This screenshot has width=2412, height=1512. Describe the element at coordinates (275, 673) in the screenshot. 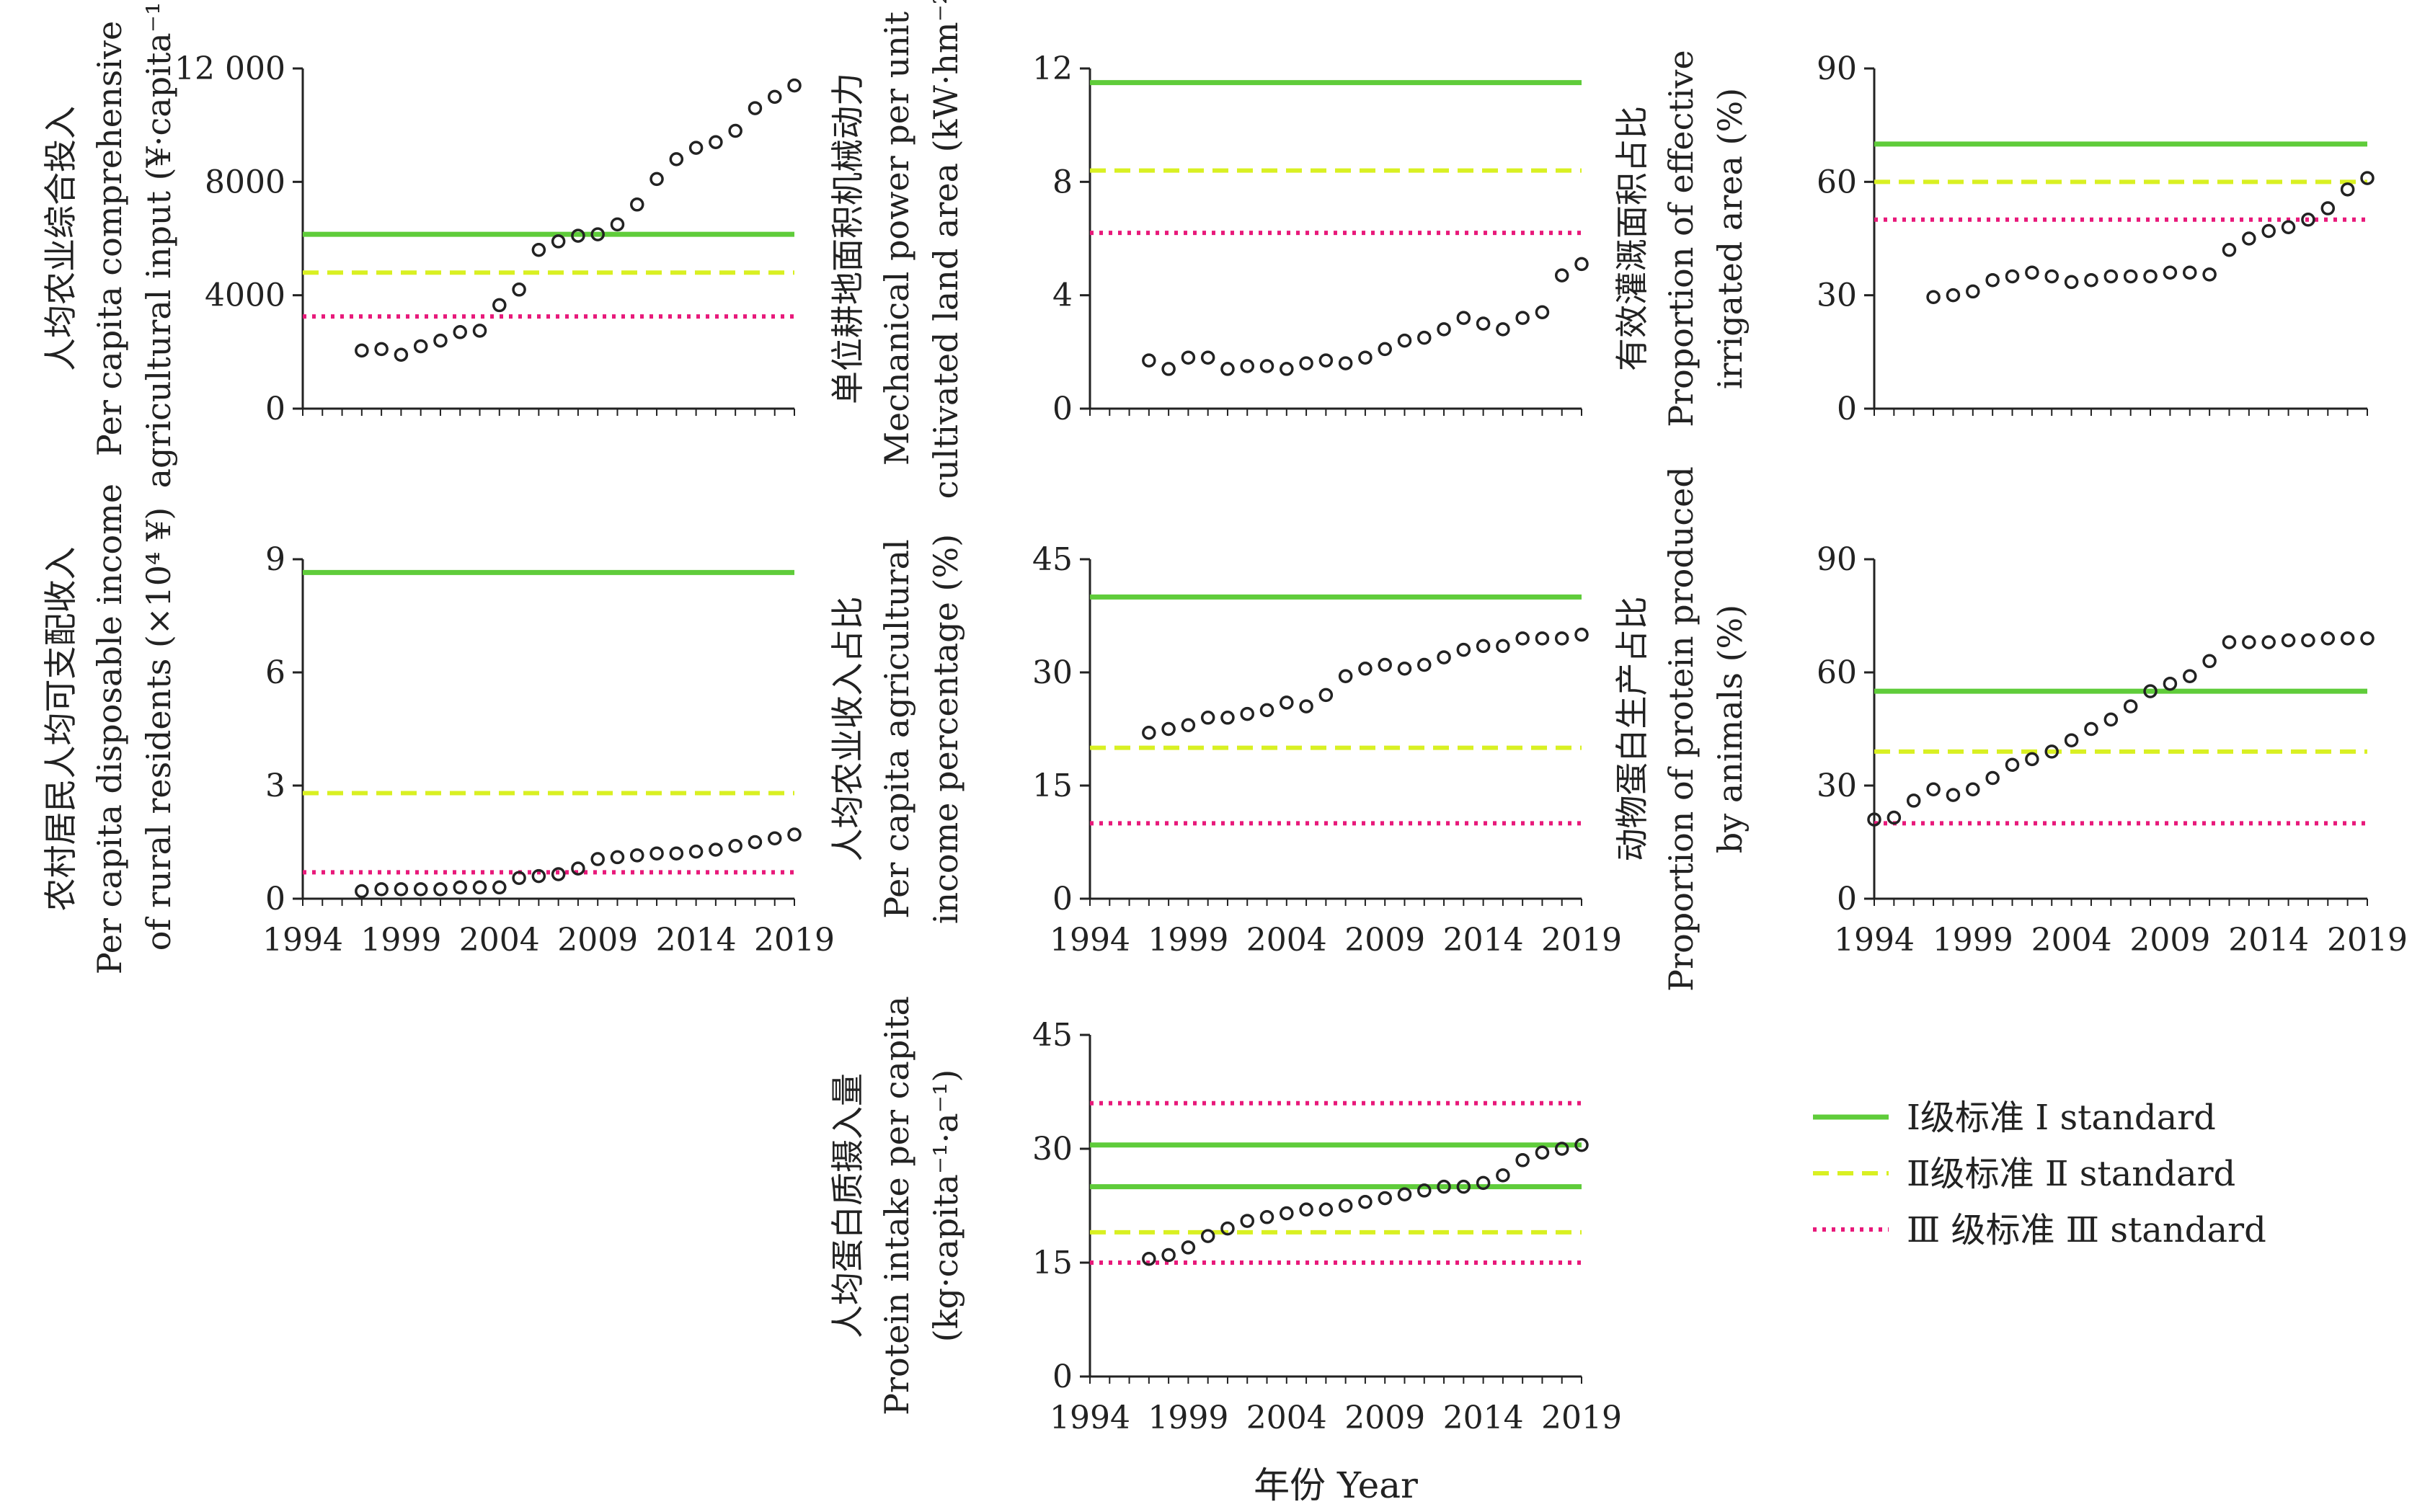

I see `panel-4-ytick-label: 6` at that location.